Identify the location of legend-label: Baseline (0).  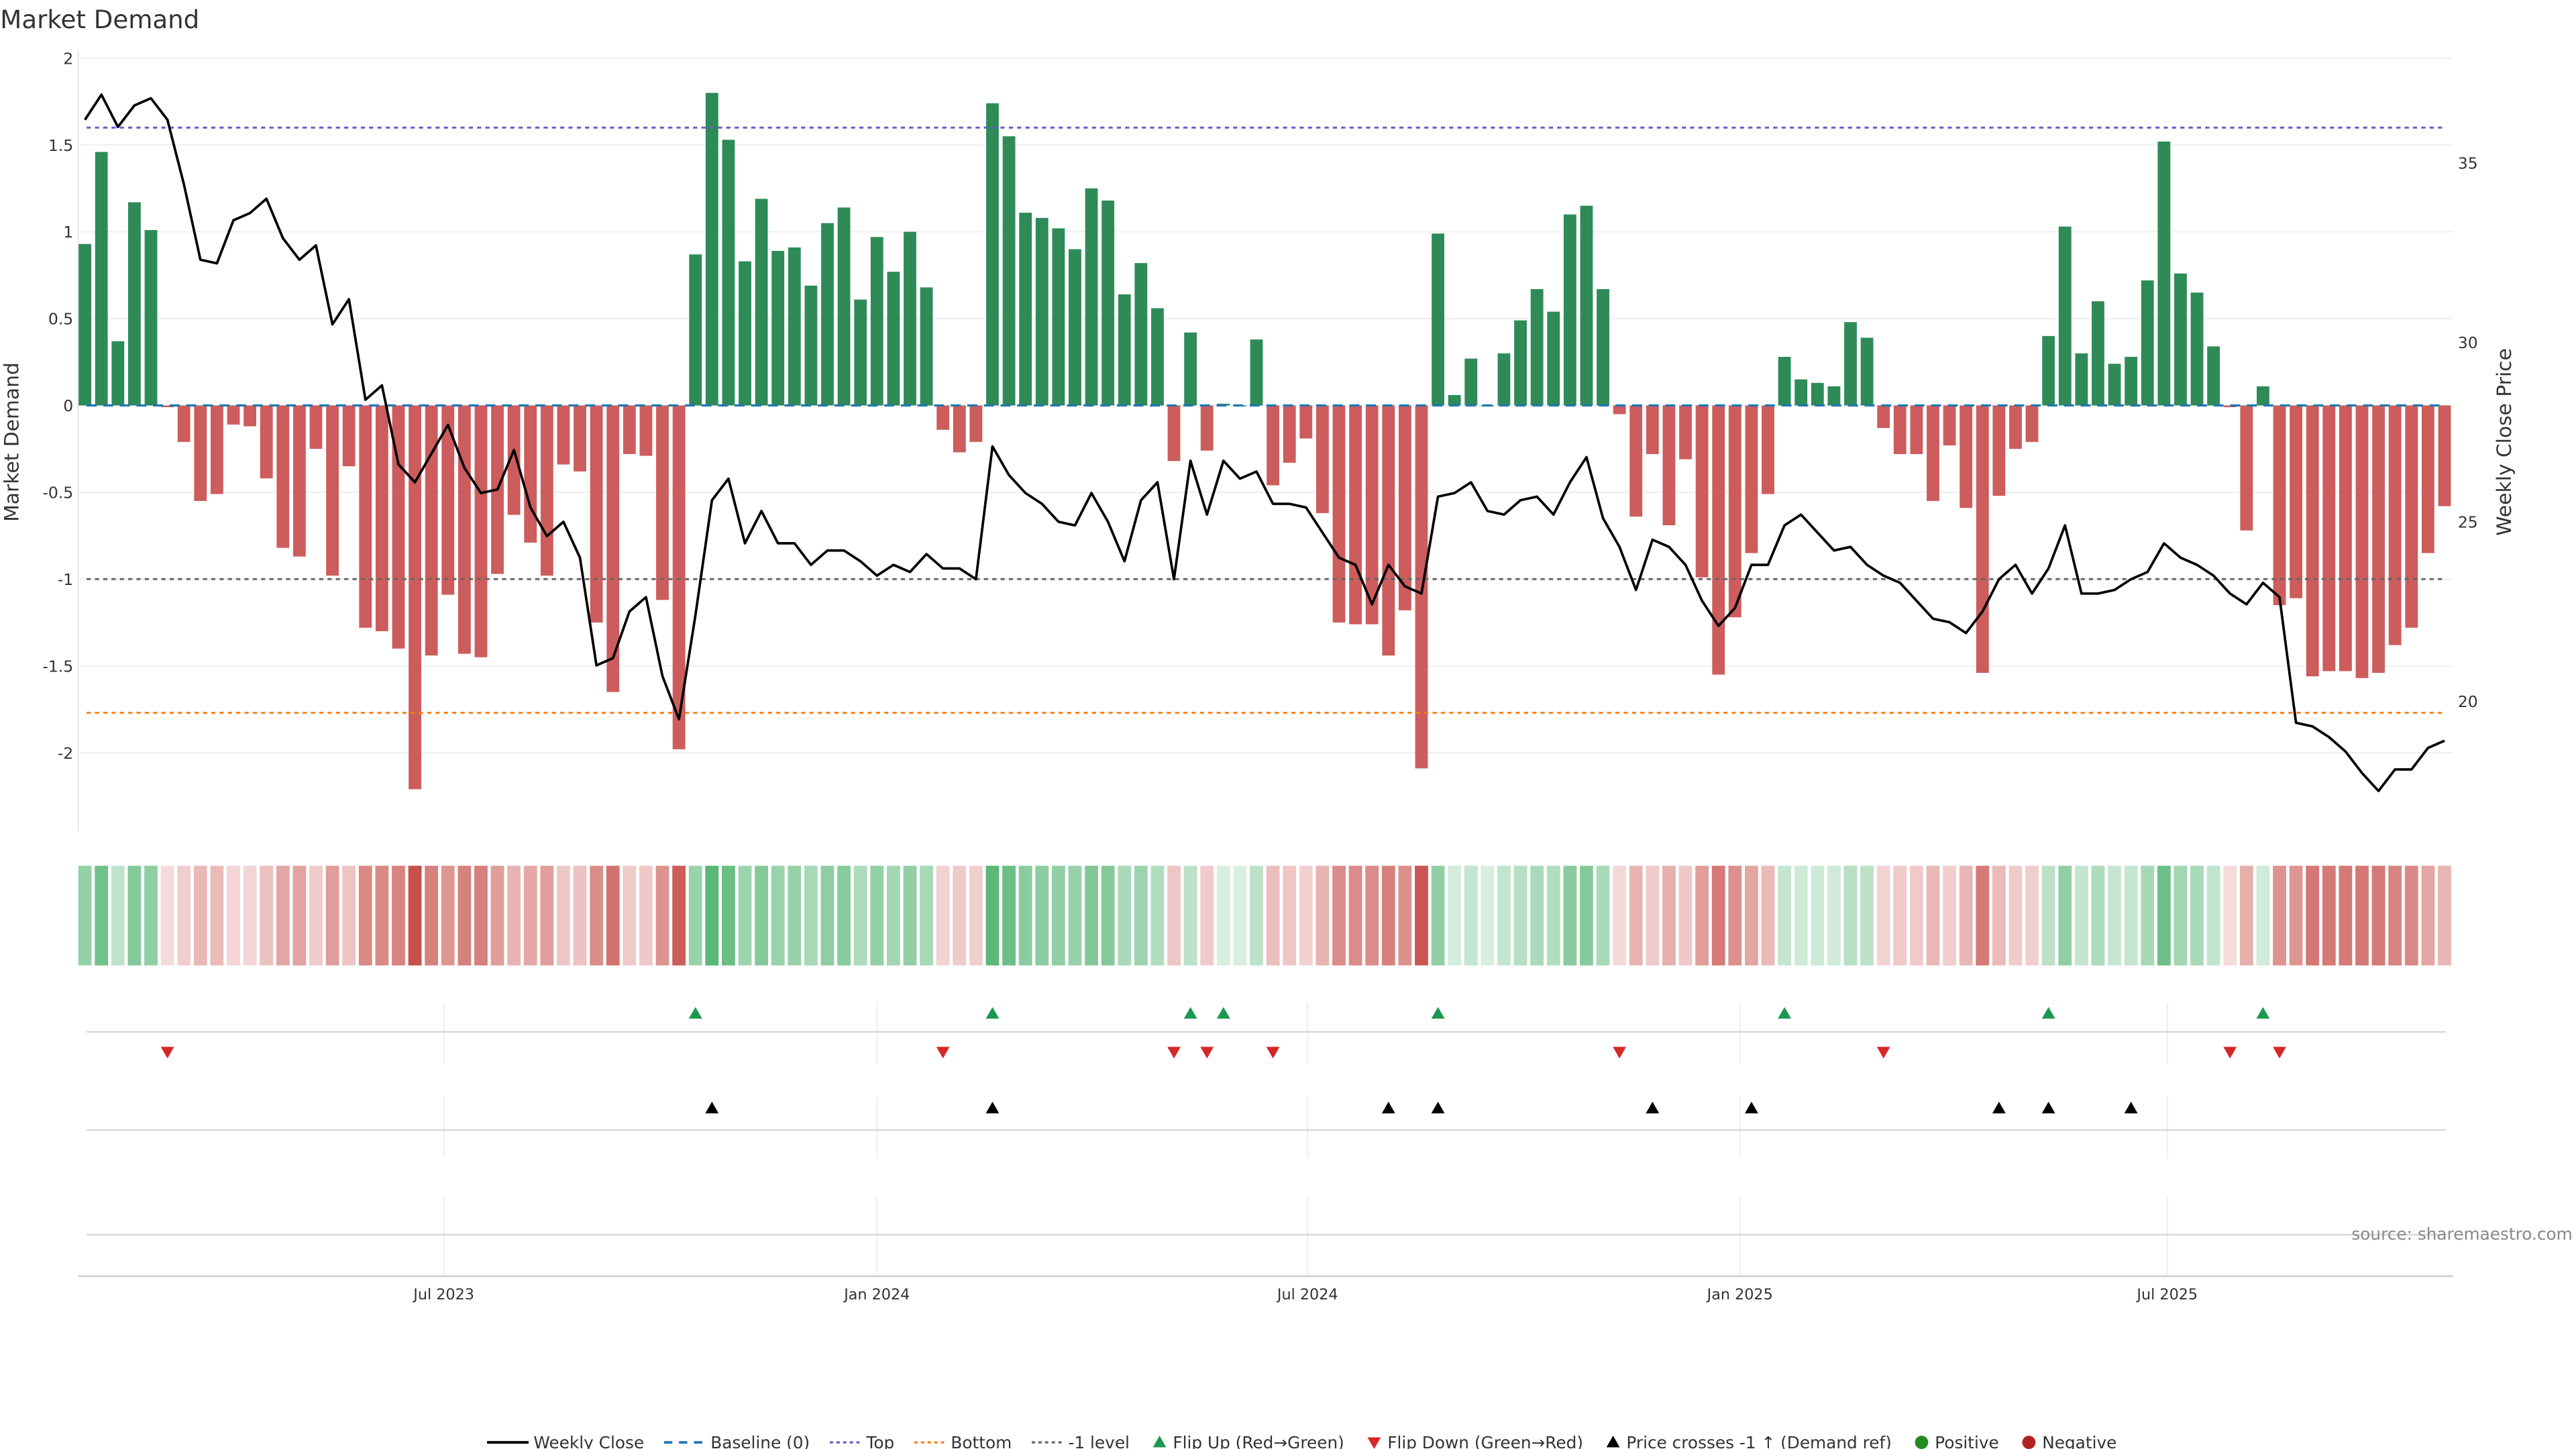
(760, 1441).